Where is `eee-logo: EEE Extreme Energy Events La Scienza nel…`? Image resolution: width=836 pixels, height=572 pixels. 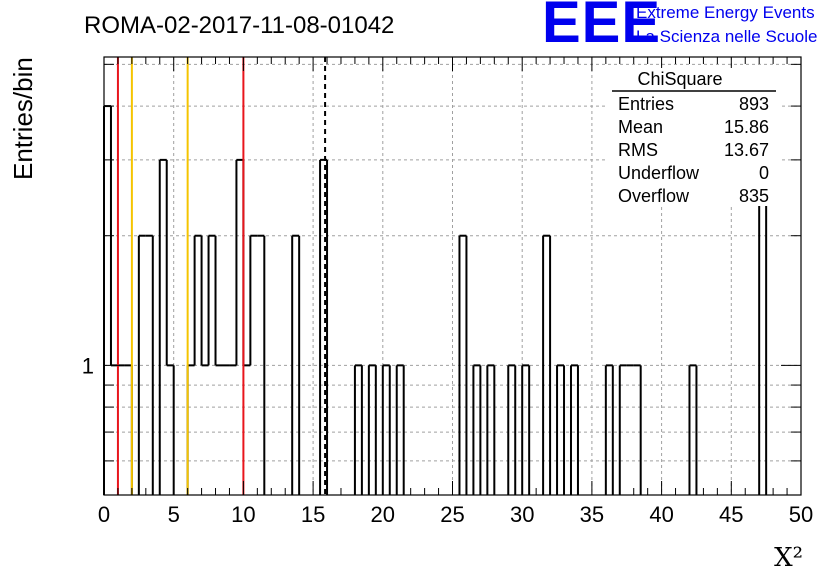 eee-logo: EEE Extreme Energy Events La Scienza nel… is located at coordinates (679, 27).